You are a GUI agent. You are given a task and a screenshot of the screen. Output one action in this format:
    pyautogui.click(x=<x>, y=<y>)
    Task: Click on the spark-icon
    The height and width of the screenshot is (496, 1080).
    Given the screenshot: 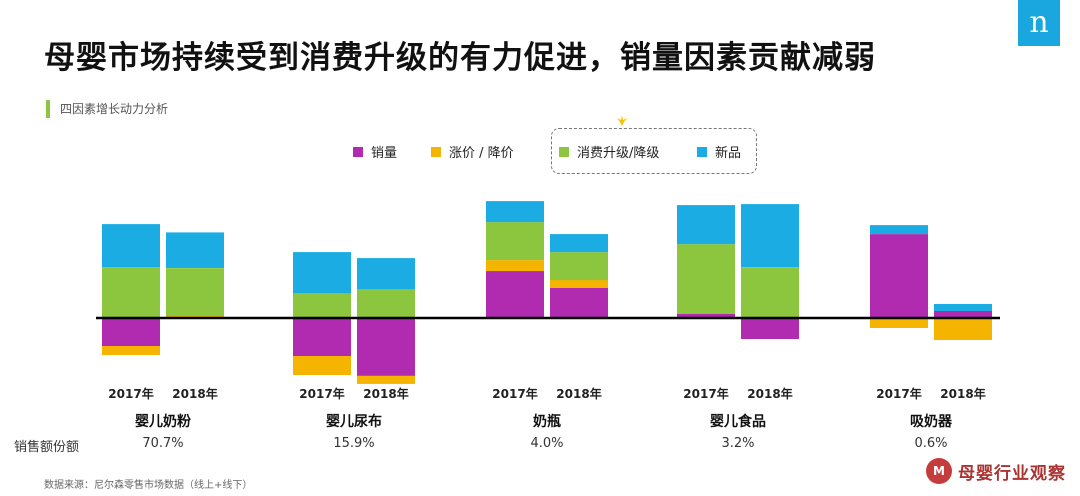 What is the action you would take?
    pyautogui.click(x=622, y=120)
    